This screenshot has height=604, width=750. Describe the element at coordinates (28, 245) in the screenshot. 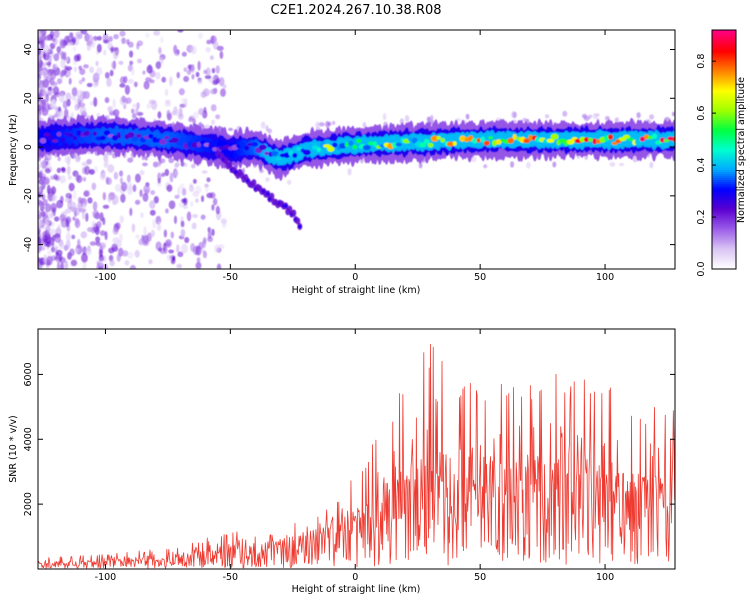

I see `y-tick-label: -40` at that location.